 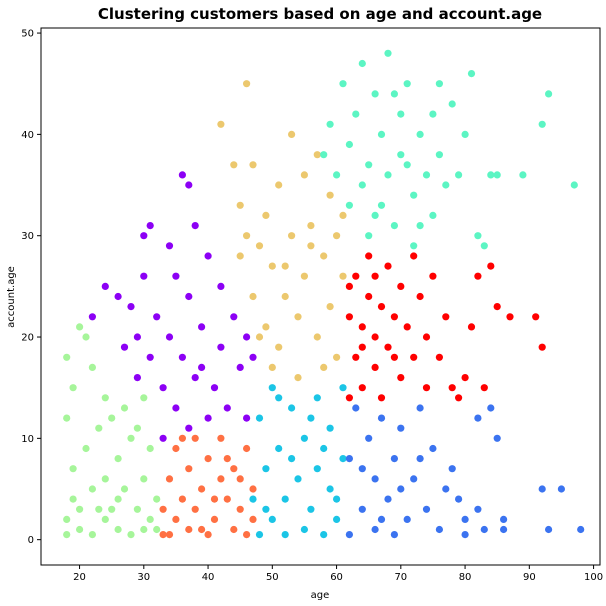 I want to click on y-tick-label: 0, so click(x=31, y=540).